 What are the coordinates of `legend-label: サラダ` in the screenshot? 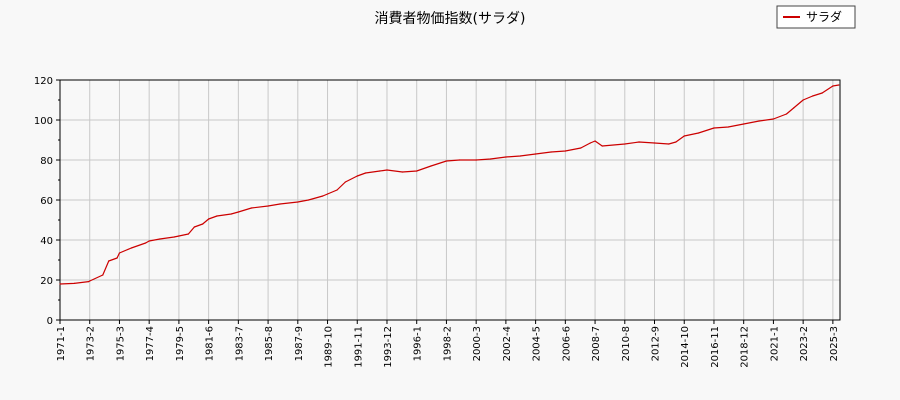 It's located at (824, 16).